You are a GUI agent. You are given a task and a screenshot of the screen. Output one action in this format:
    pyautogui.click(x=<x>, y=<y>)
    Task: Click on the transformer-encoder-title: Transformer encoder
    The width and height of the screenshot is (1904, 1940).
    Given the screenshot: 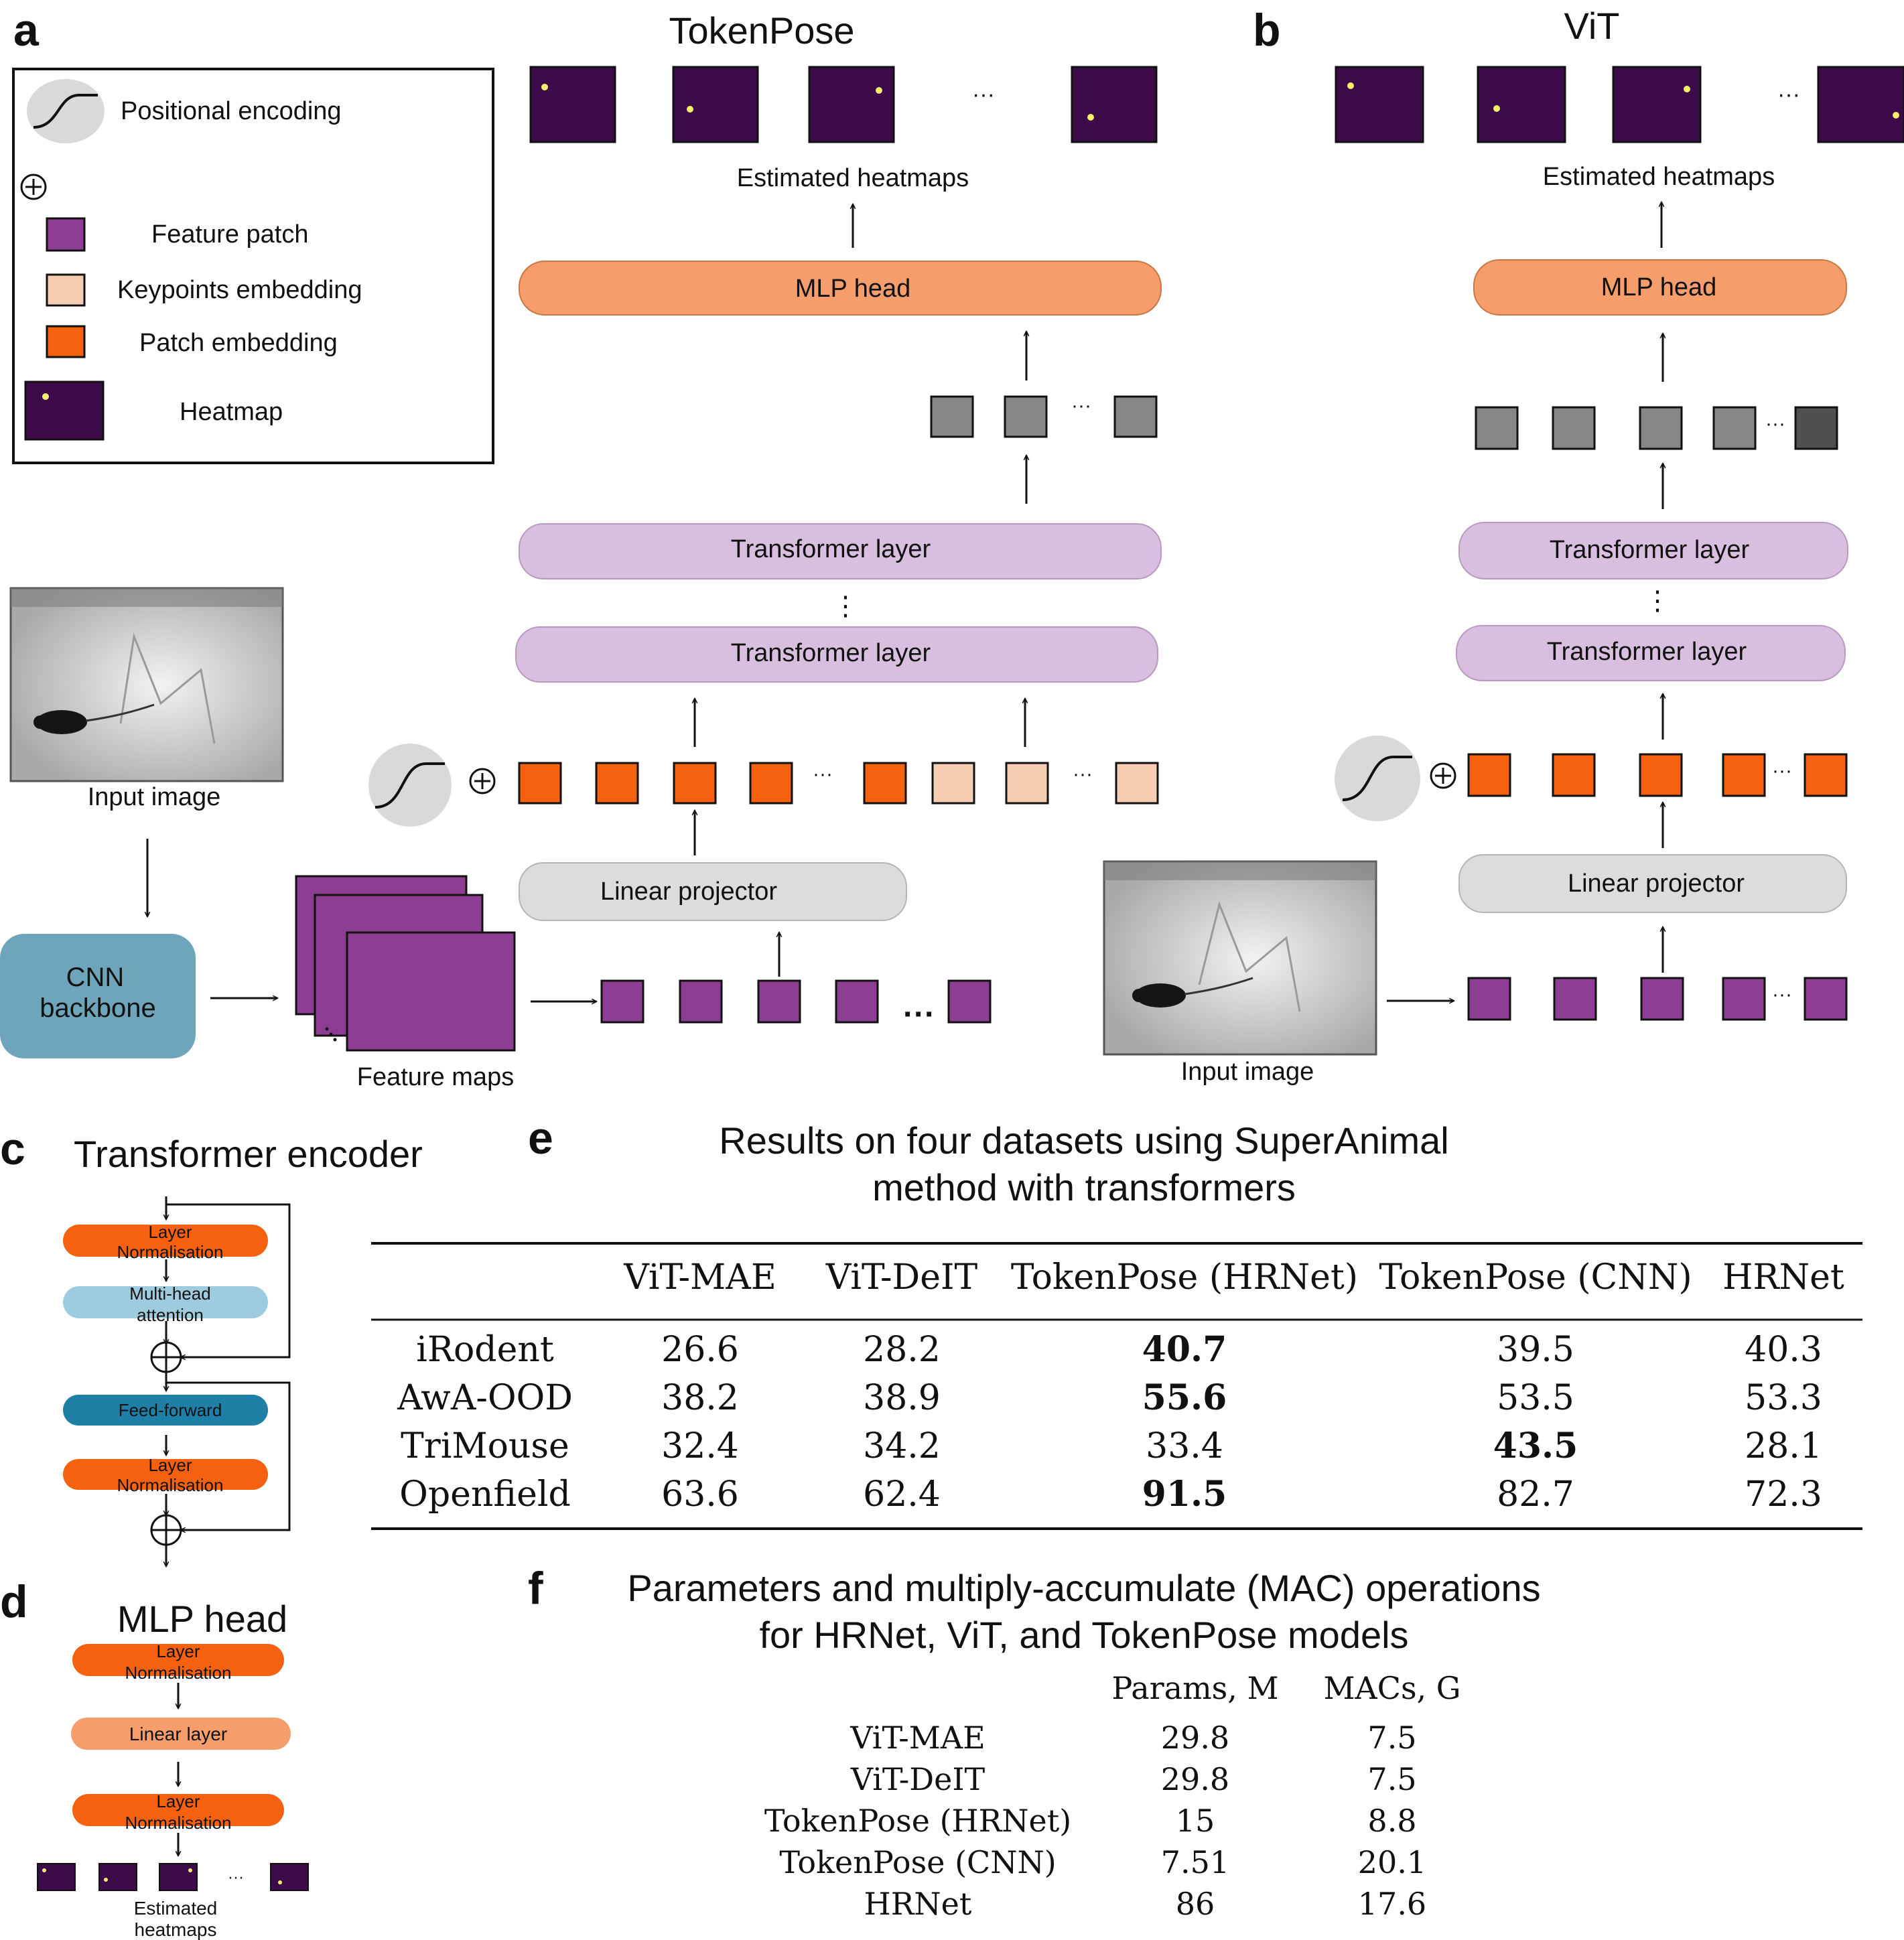 What is the action you would take?
    pyautogui.click(x=248, y=1154)
    